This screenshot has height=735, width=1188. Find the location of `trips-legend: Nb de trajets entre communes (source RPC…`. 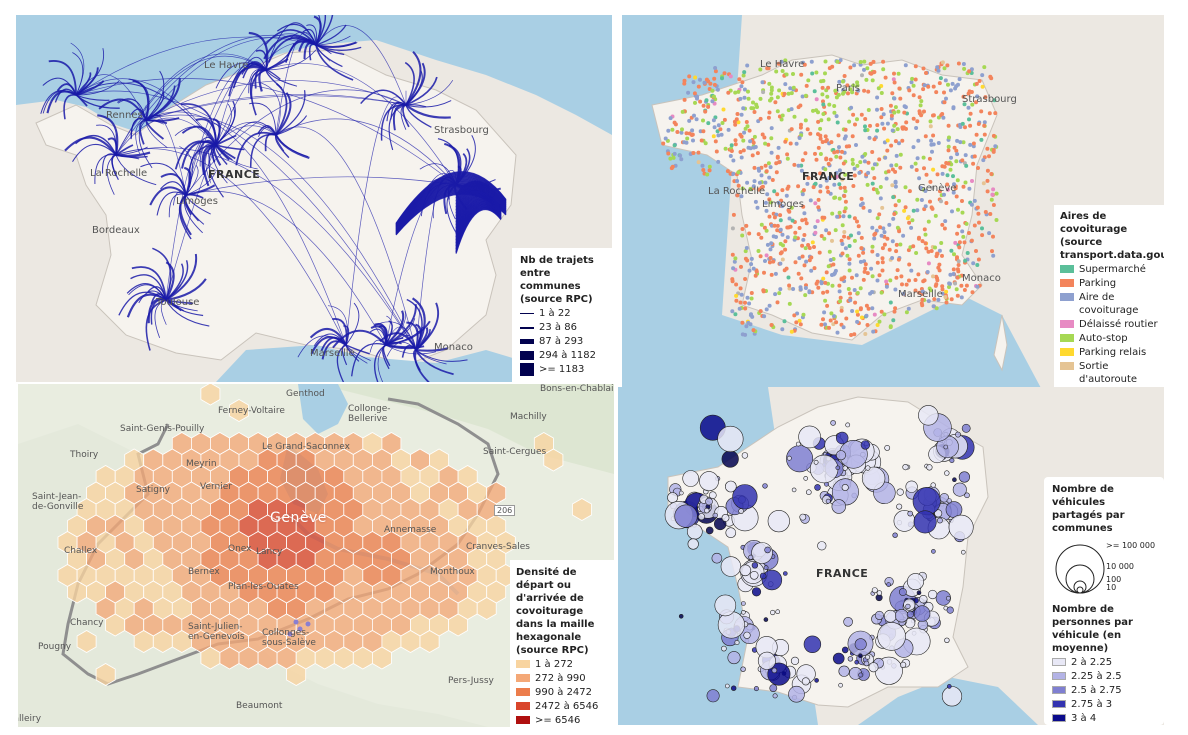

trips-legend: Nb de trajets entre communes (source RPC… is located at coordinates (562, 315).